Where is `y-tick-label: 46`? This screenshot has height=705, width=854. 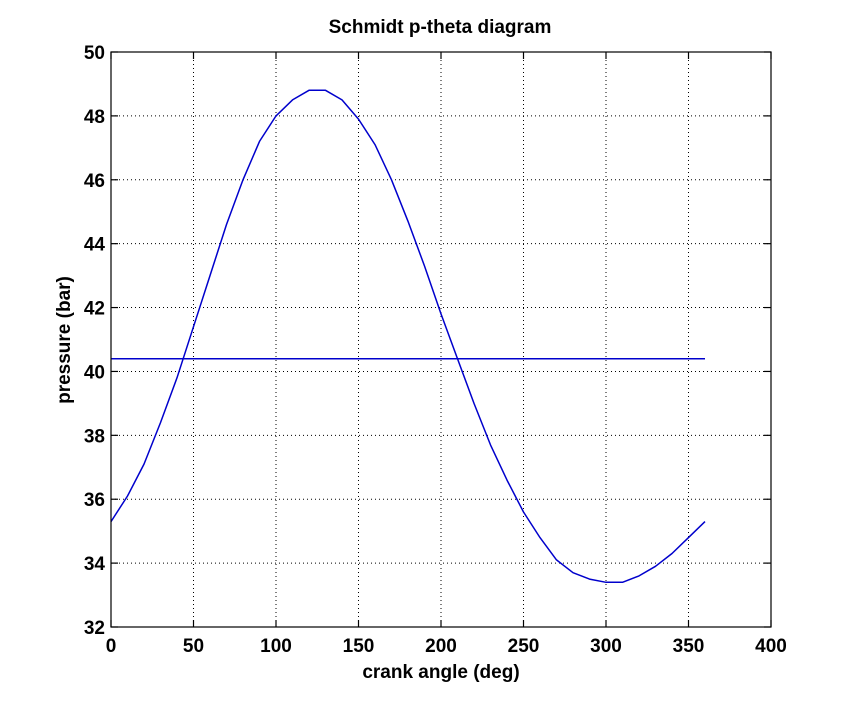
y-tick-label: 46 is located at coordinates (94, 181).